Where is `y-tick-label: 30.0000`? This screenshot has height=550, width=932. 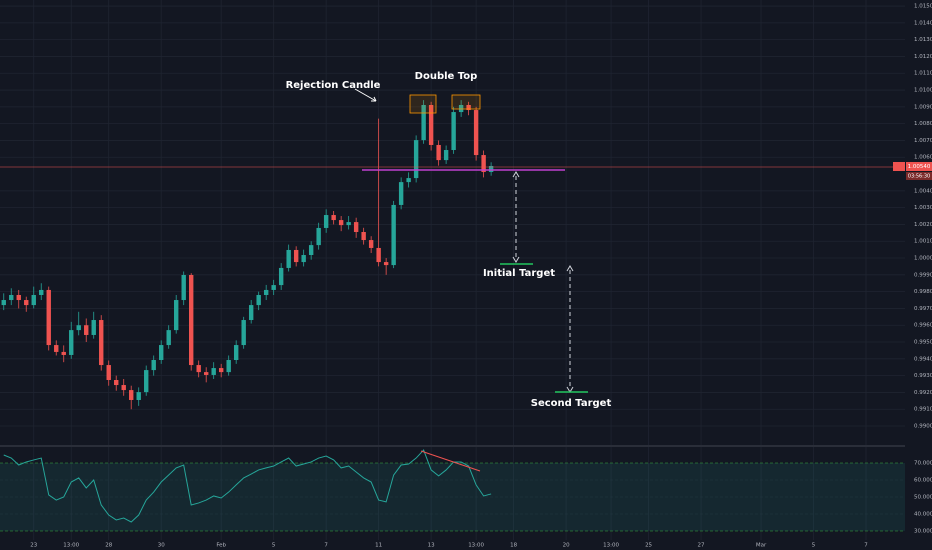 y-tick-label: 30.0000 is located at coordinates (923, 531).